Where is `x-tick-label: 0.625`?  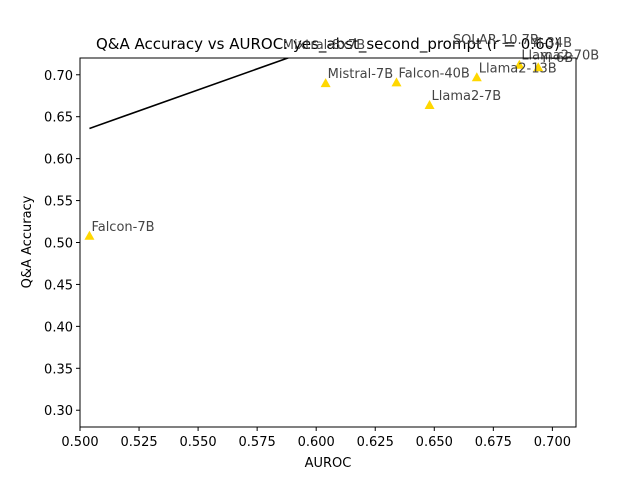 x-tick-label: 0.625 is located at coordinates (375, 442).